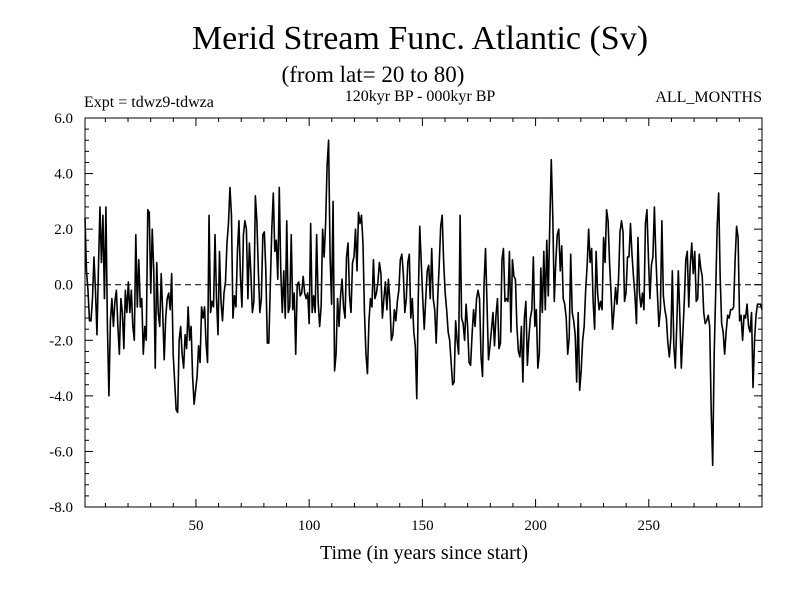 The width and height of the screenshot is (800, 600). I want to click on x-tick-label: 150, so click(422, 526).